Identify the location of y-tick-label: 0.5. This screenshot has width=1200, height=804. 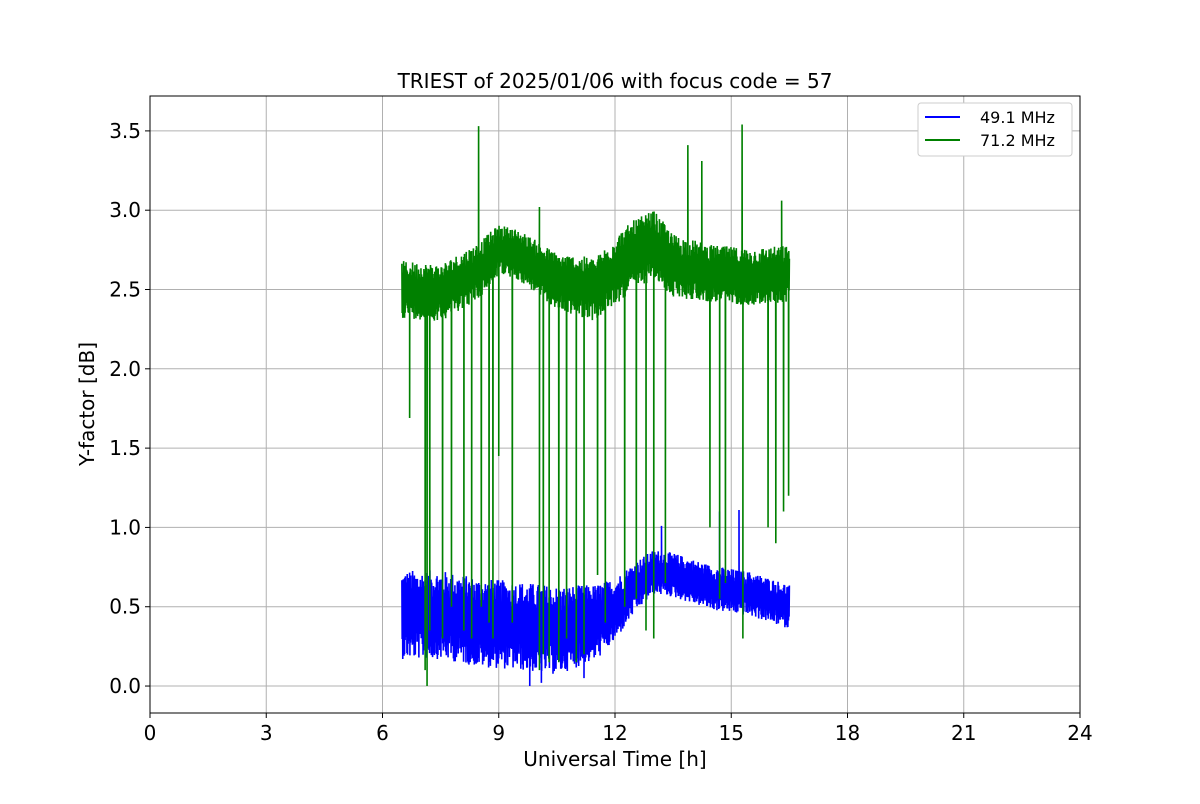
(125, 607).